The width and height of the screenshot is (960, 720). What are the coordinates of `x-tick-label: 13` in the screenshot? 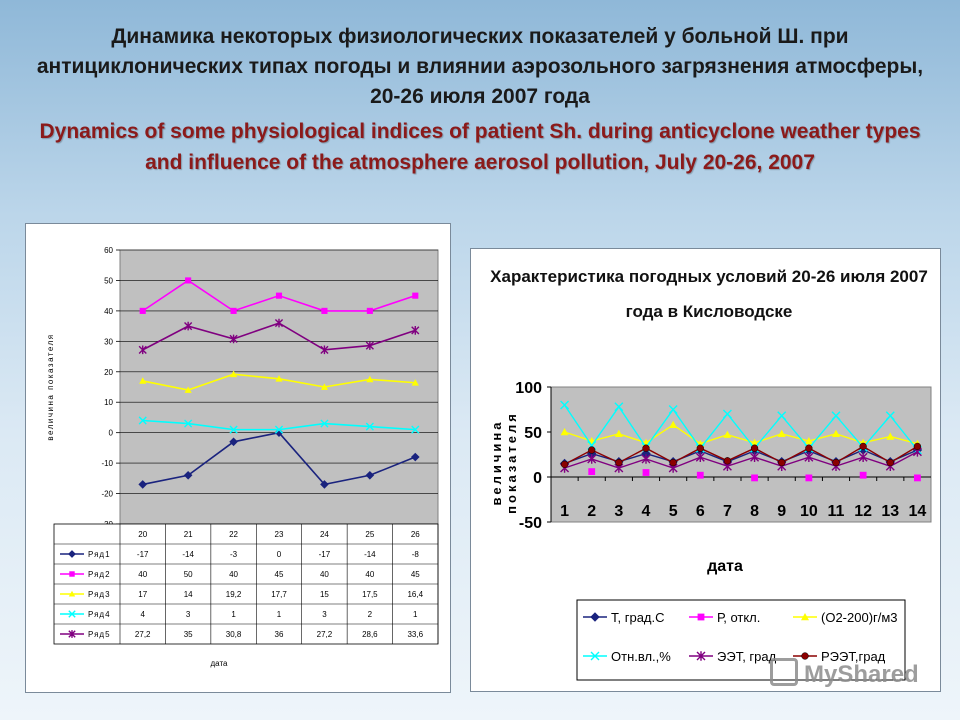 It's located at (890, 511).